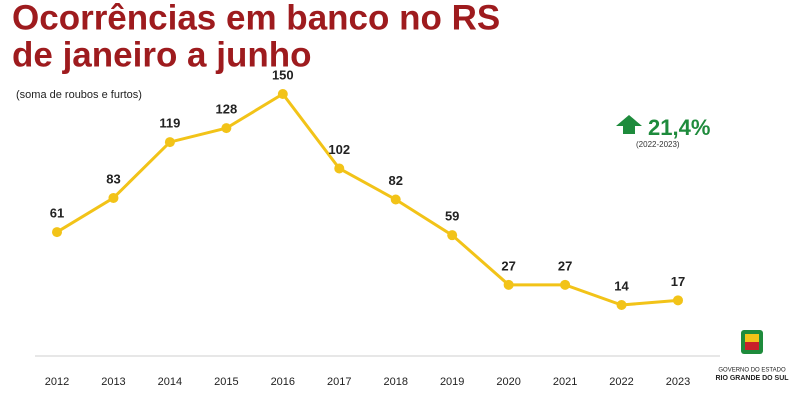  Describe the element at coordinates (752, 371) in the screenshot. I see `logo-text: GOVERNO DO ESTADO` at that location.